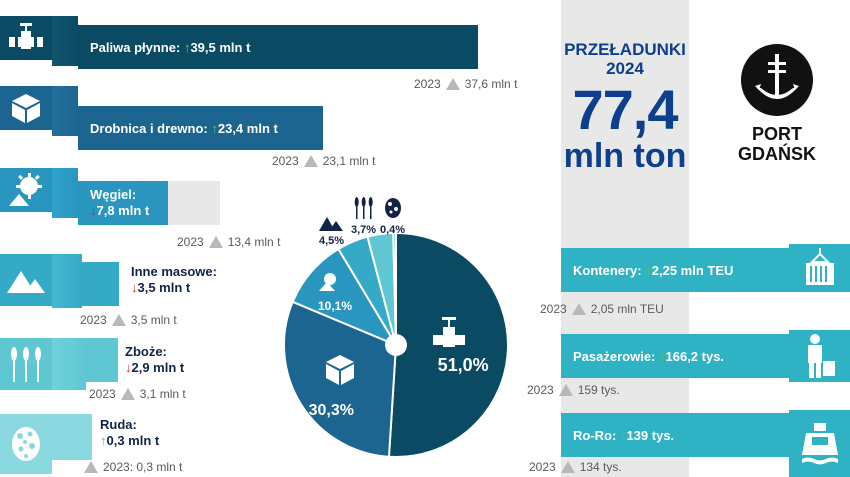 This screenshot has height=477, width=850. I want to click on passenger-bar: Pasażerowie: ↑166,2 tys., so click(675, 356).